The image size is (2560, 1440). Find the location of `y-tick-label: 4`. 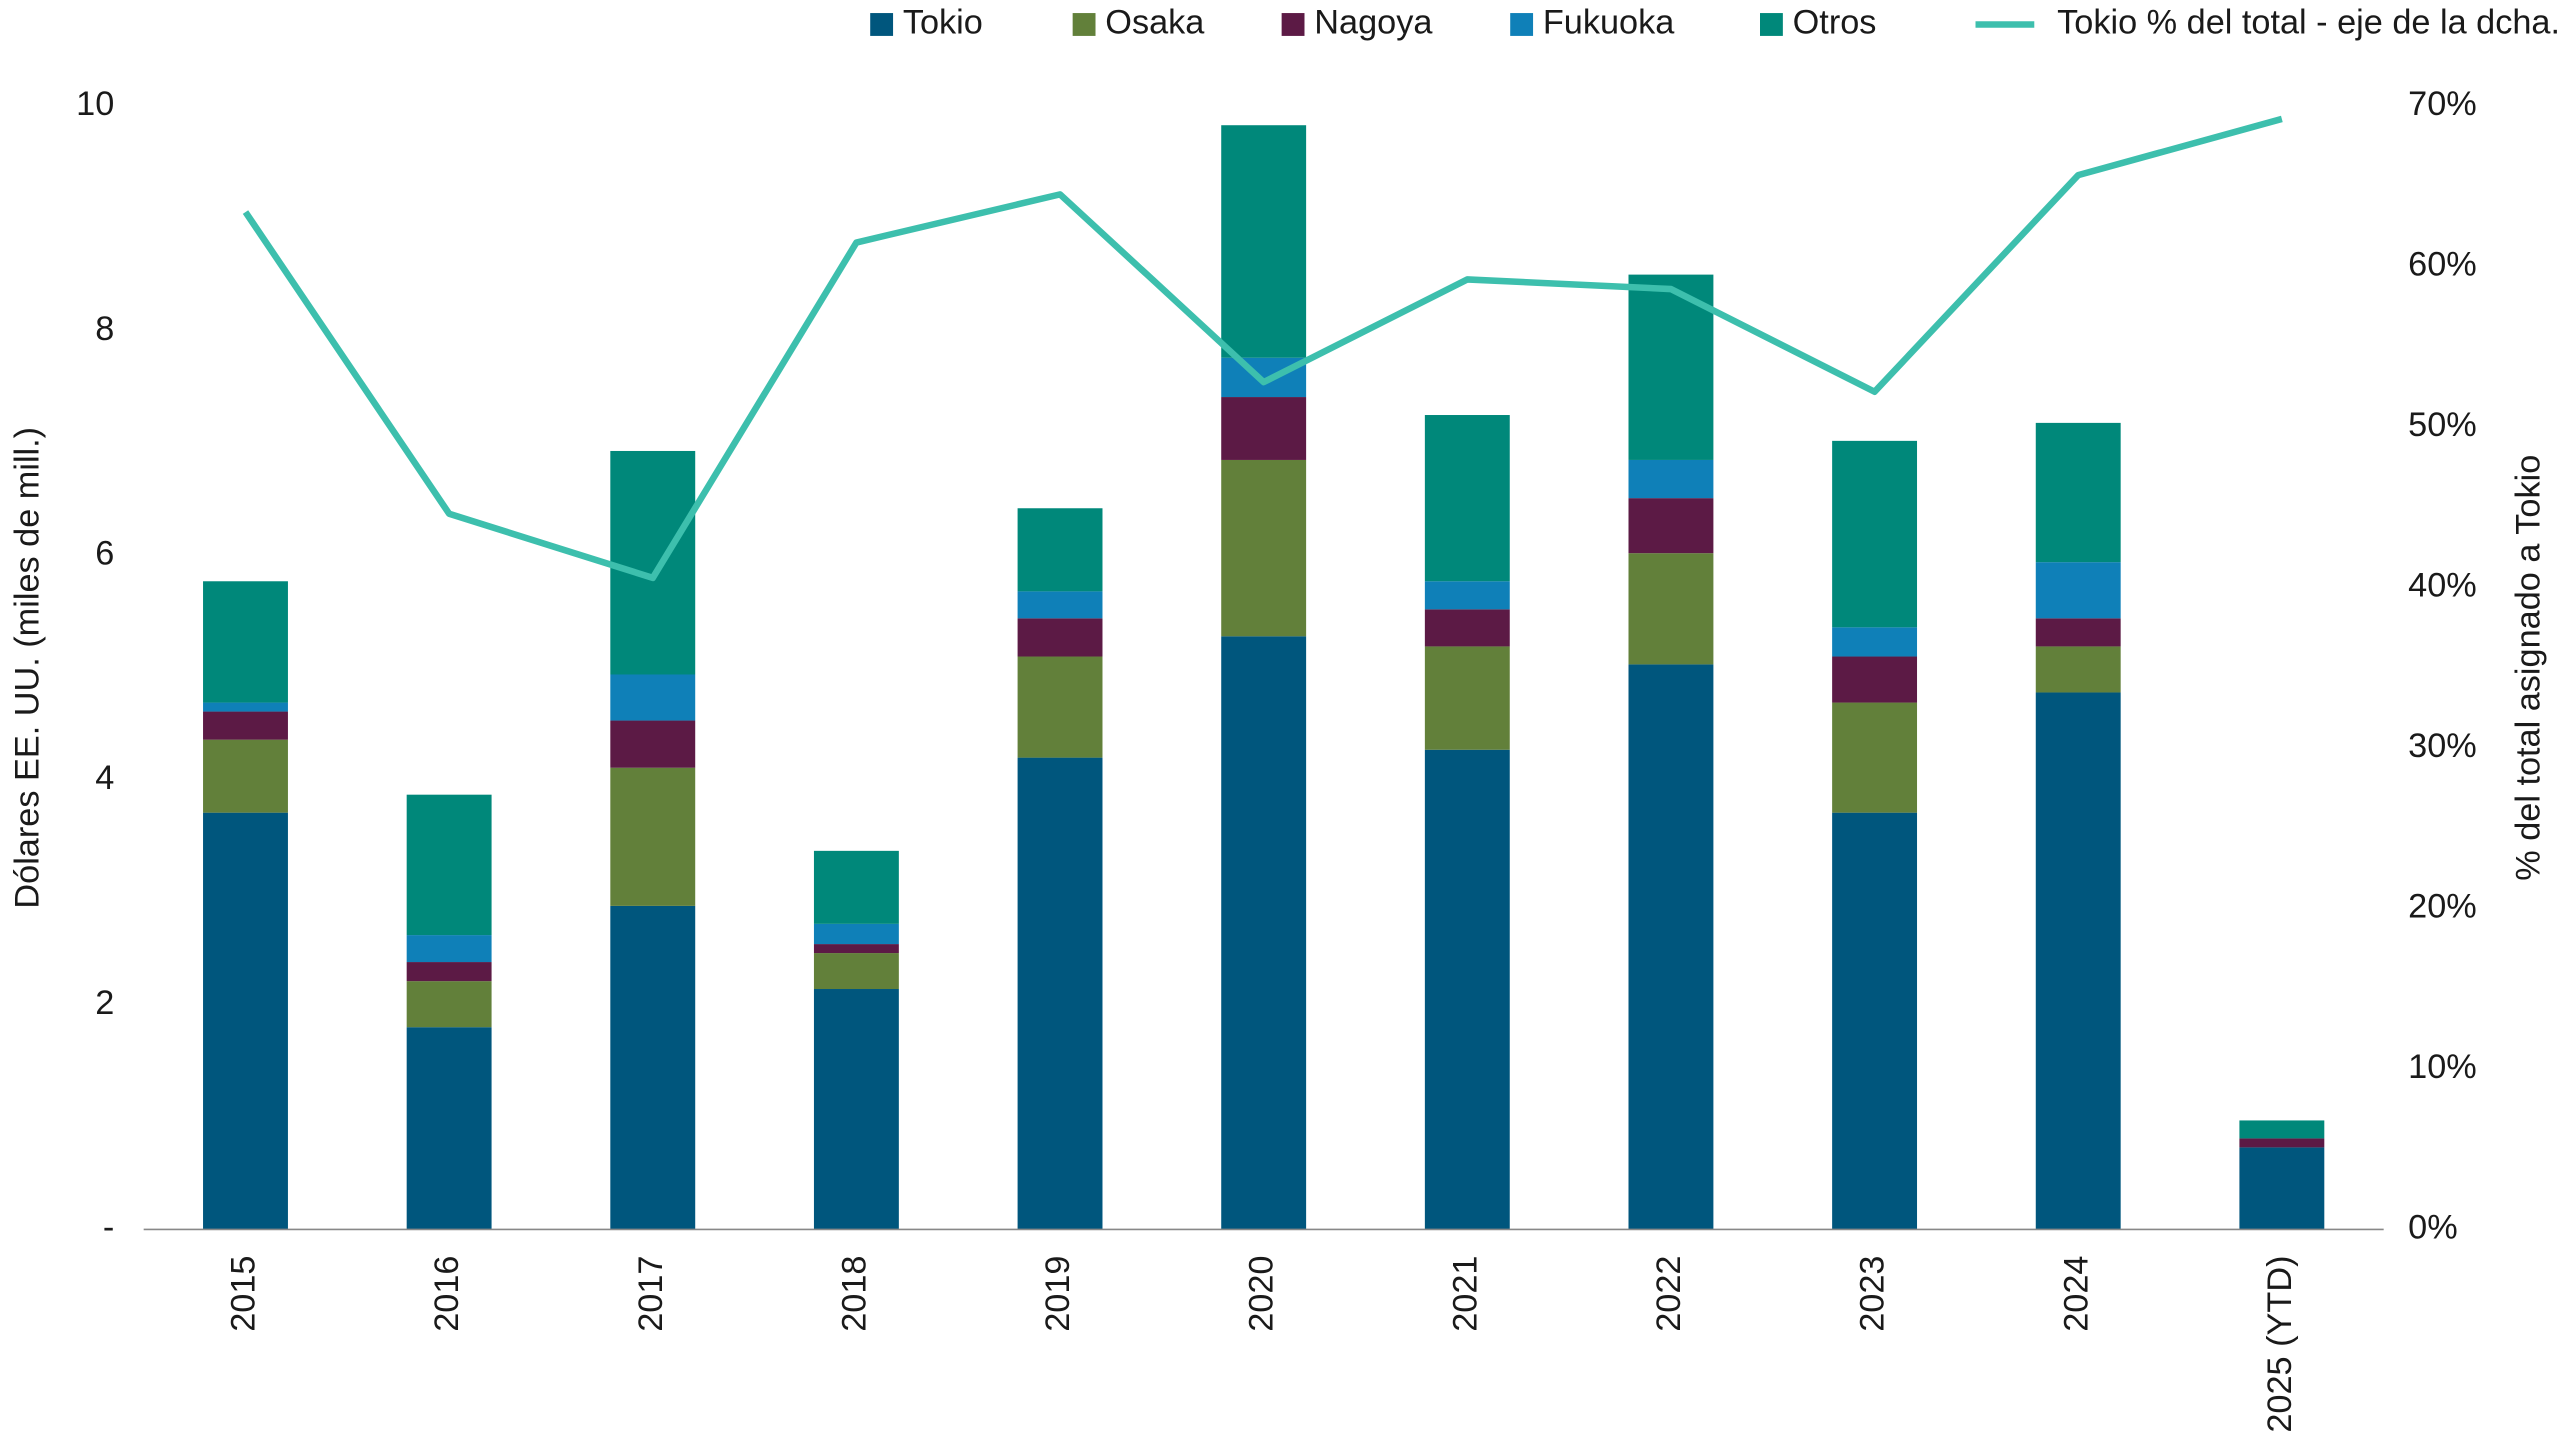

y-tick-label: 4 is located at coordinates (104, 778).